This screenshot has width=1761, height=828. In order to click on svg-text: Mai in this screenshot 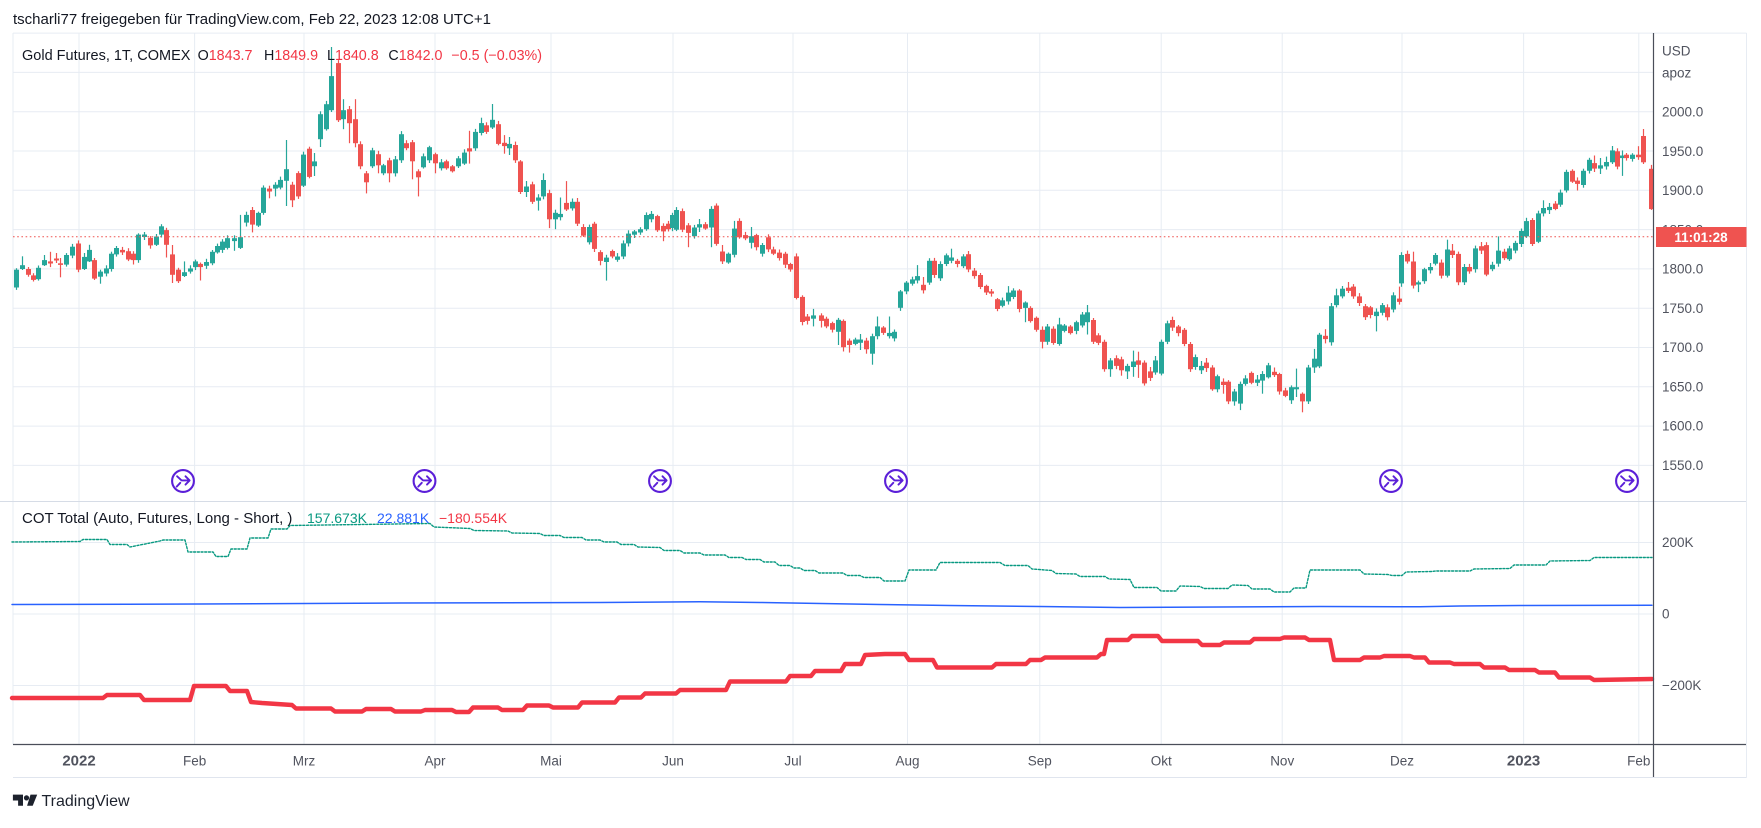, I will do `click(551, 761)`.